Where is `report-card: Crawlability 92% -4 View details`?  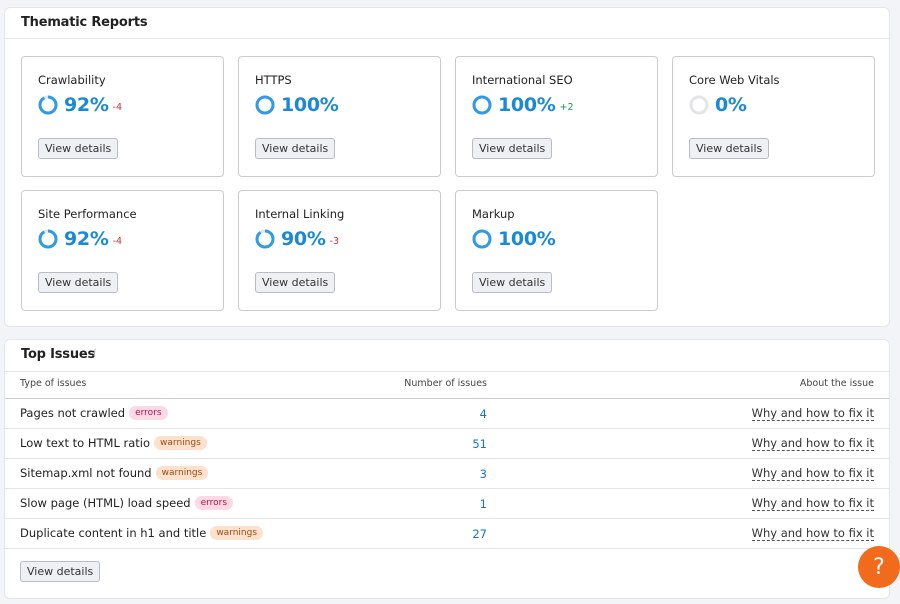 report-card: Crawlability 92% -4 View details is located at coordinates (122, 116).